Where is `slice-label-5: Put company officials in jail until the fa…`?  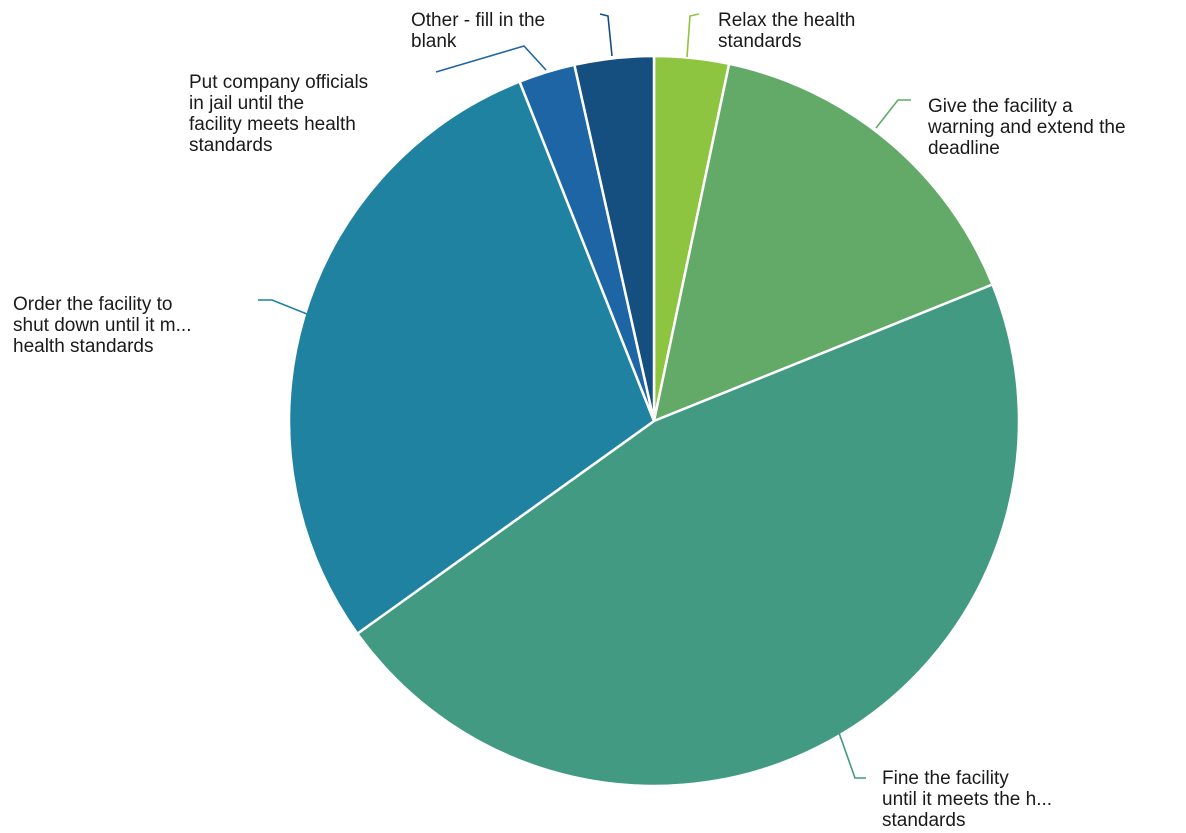 slice-label-5: Put company officials in jail until the fa… is located at coordinates (278, 114).